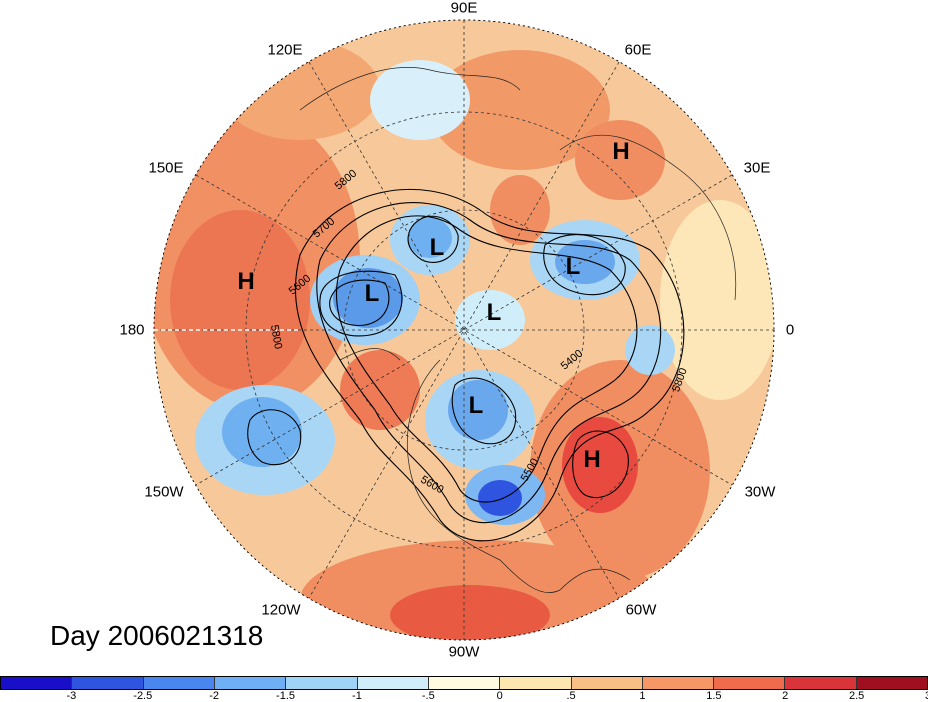 The width and height of the screenshot is (928, 702). What do you see at coordinates (71, 696) in the screenshot?
I see `colorbar-tick-label: -3` at bounding box center [71, 696].